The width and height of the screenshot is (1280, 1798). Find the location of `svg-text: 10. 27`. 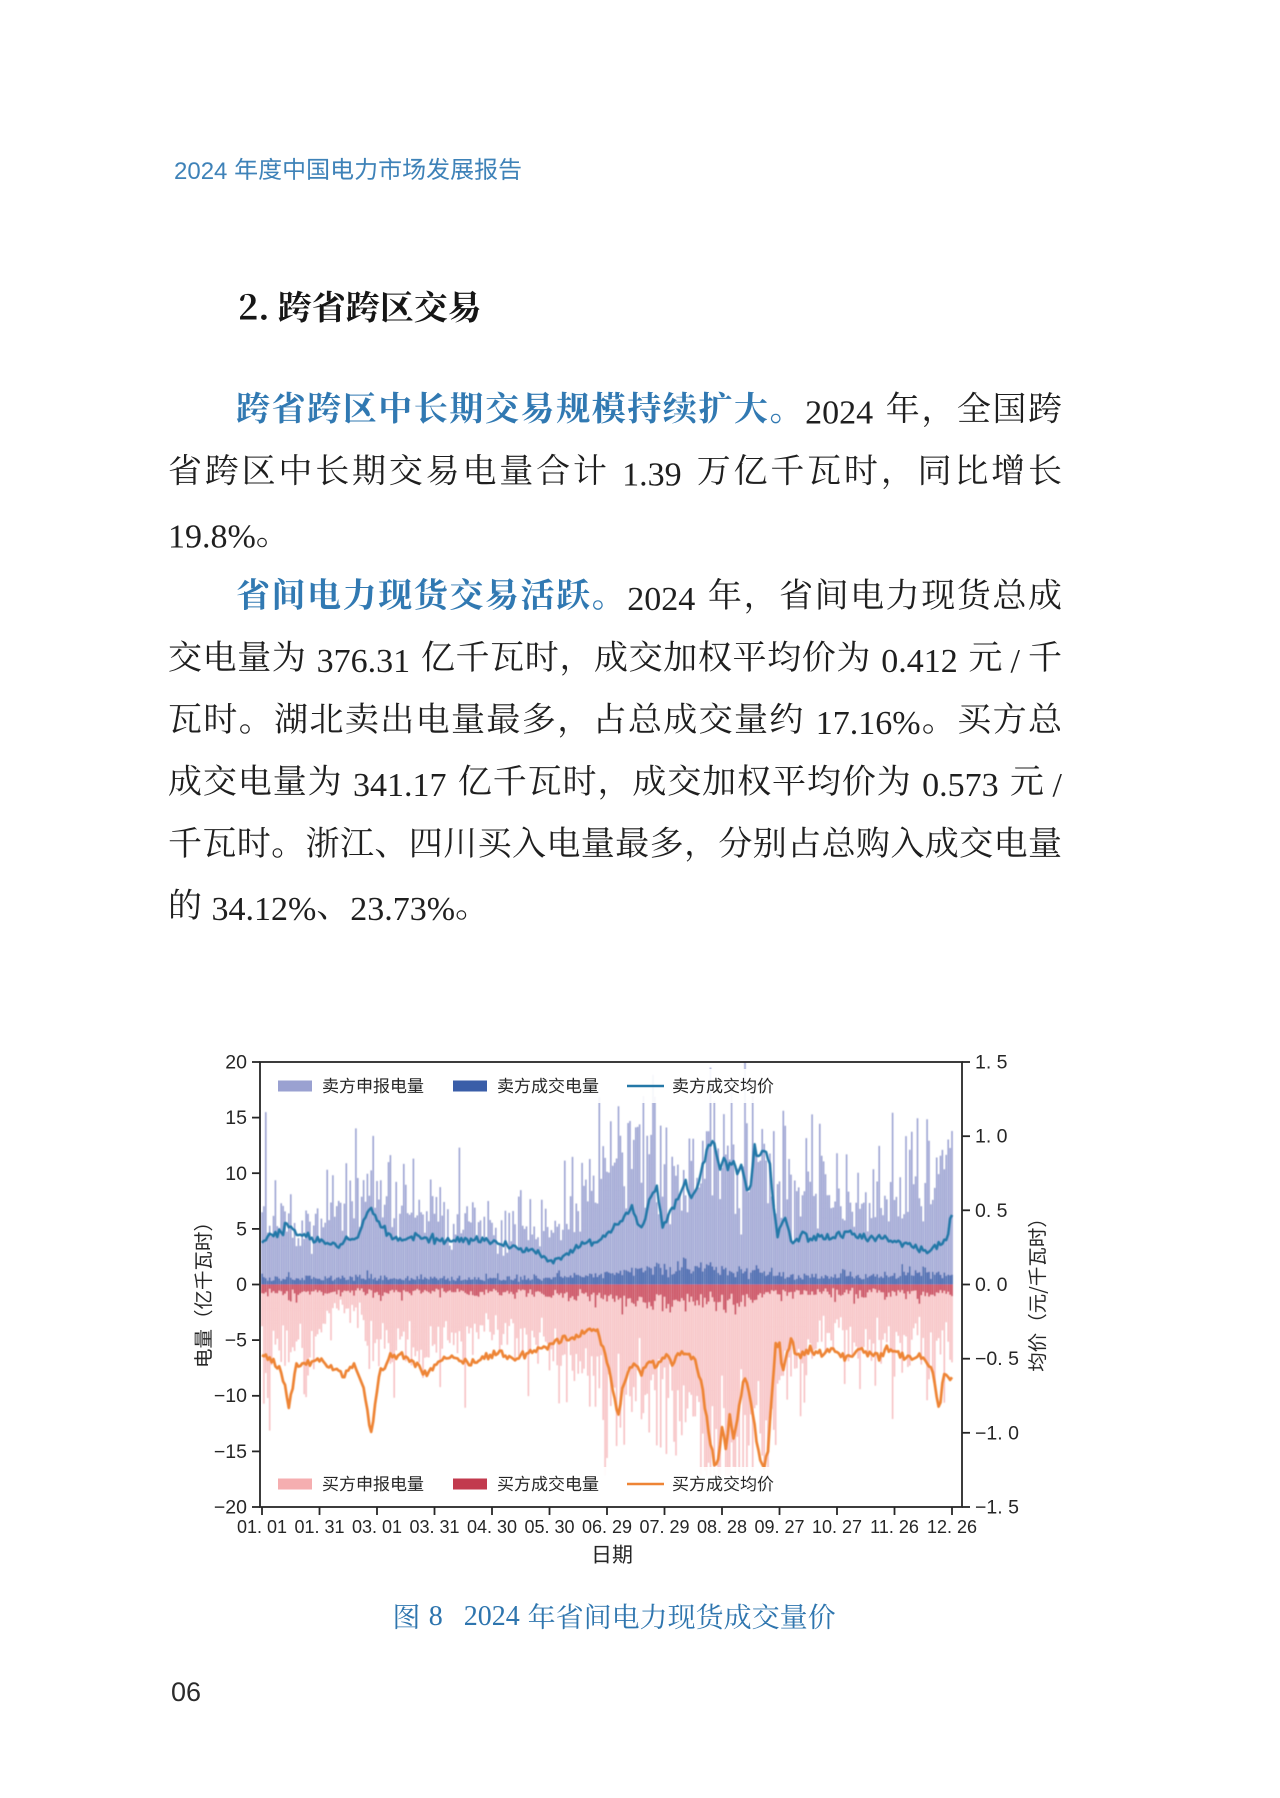

svg-text: 10. 27 is located at coordinates (837, 1527).